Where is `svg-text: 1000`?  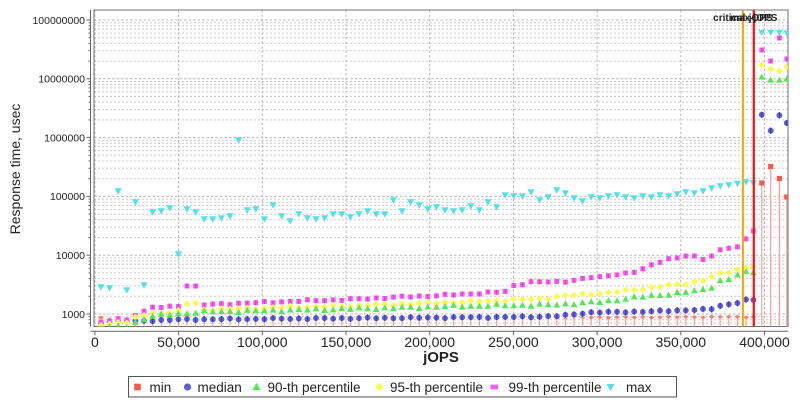 svg-text: 1000 is located at coordinates (74, 315).